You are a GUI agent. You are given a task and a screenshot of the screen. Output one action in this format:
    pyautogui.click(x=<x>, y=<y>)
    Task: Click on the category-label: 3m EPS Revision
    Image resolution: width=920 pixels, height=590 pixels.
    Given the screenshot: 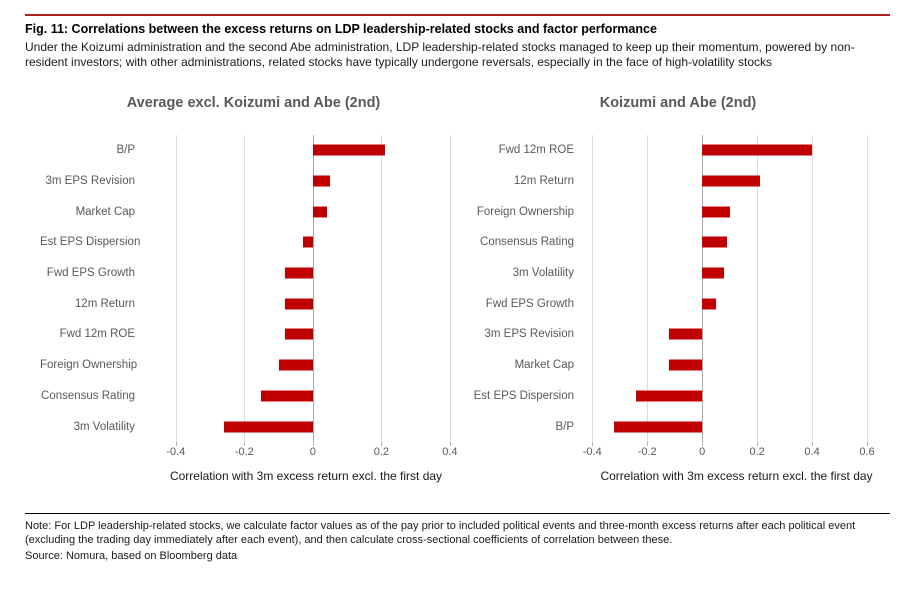 What is the action you would take?
    pyautogui.click(x=529, y=334)
    